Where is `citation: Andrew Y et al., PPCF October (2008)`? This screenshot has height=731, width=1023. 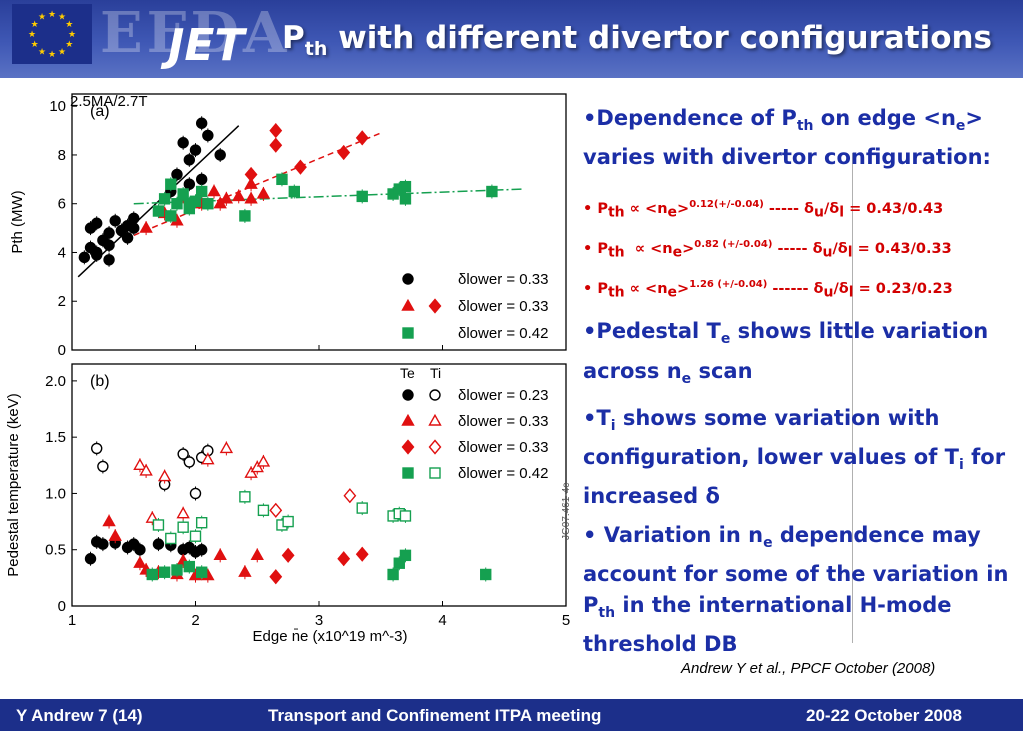 citation: Andrew Y et al., PPCF October (2008) is located at coordinates (808, 668).